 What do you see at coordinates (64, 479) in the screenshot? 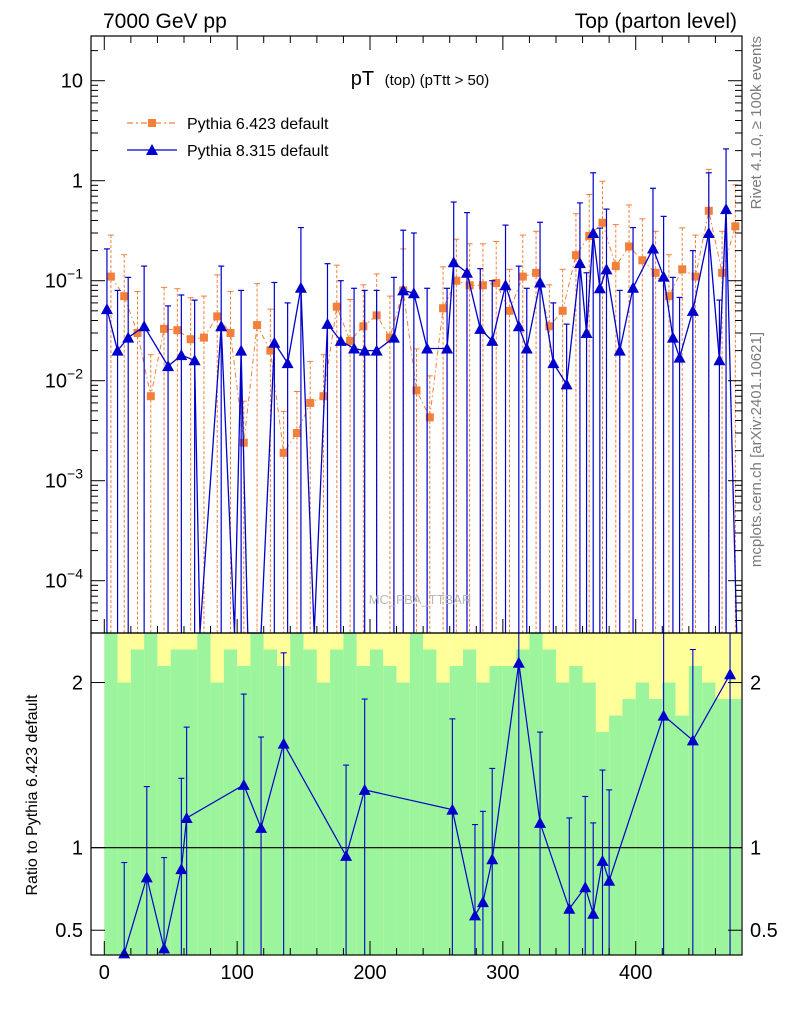
I see `main-ytick-label: 10⁻³` at bounding box center [64, 479].